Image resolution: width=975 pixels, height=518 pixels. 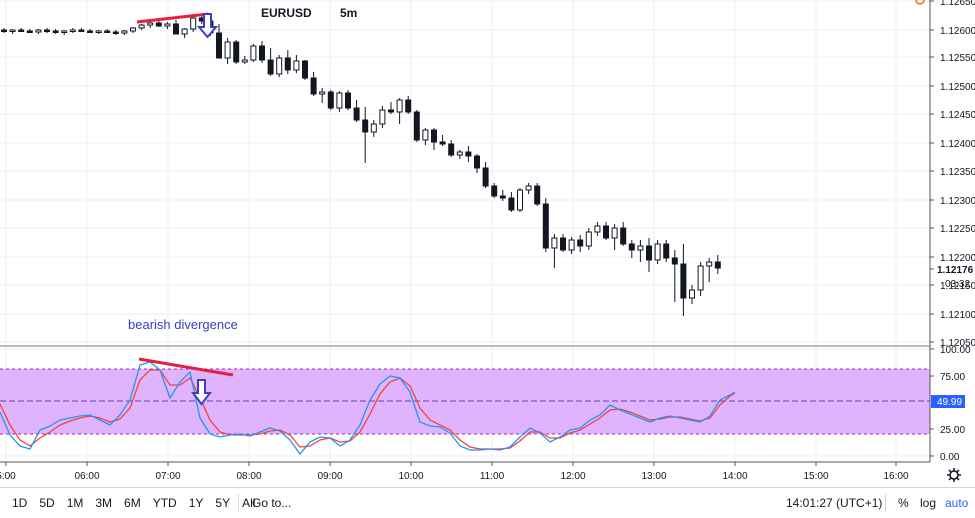 What do you see at coordinates (957, 503) in the screenshot?
I see `auto-scale-toggle: auto` at bounding box center [957, 503].